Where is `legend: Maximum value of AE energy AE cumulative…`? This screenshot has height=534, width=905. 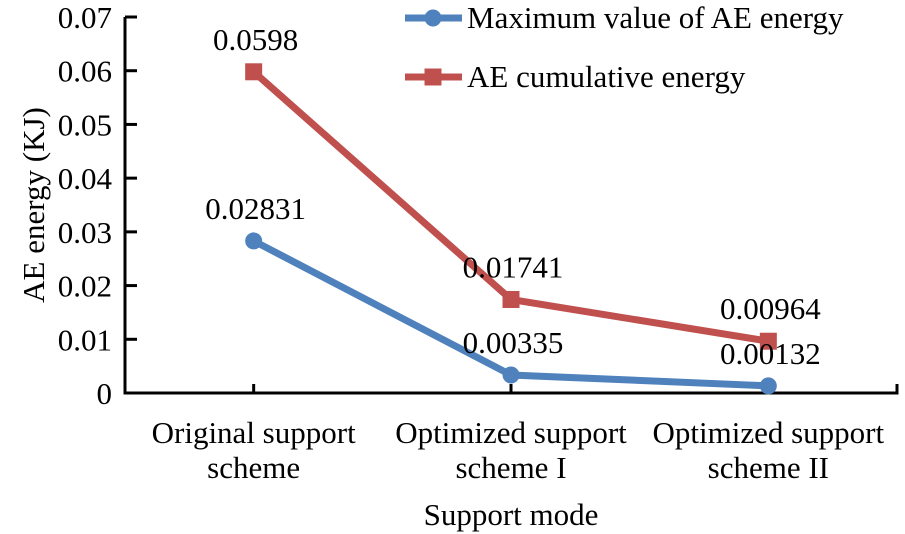 legend: Maximum value of AE energy AE cumulative… is located at coordinates (624, 47).